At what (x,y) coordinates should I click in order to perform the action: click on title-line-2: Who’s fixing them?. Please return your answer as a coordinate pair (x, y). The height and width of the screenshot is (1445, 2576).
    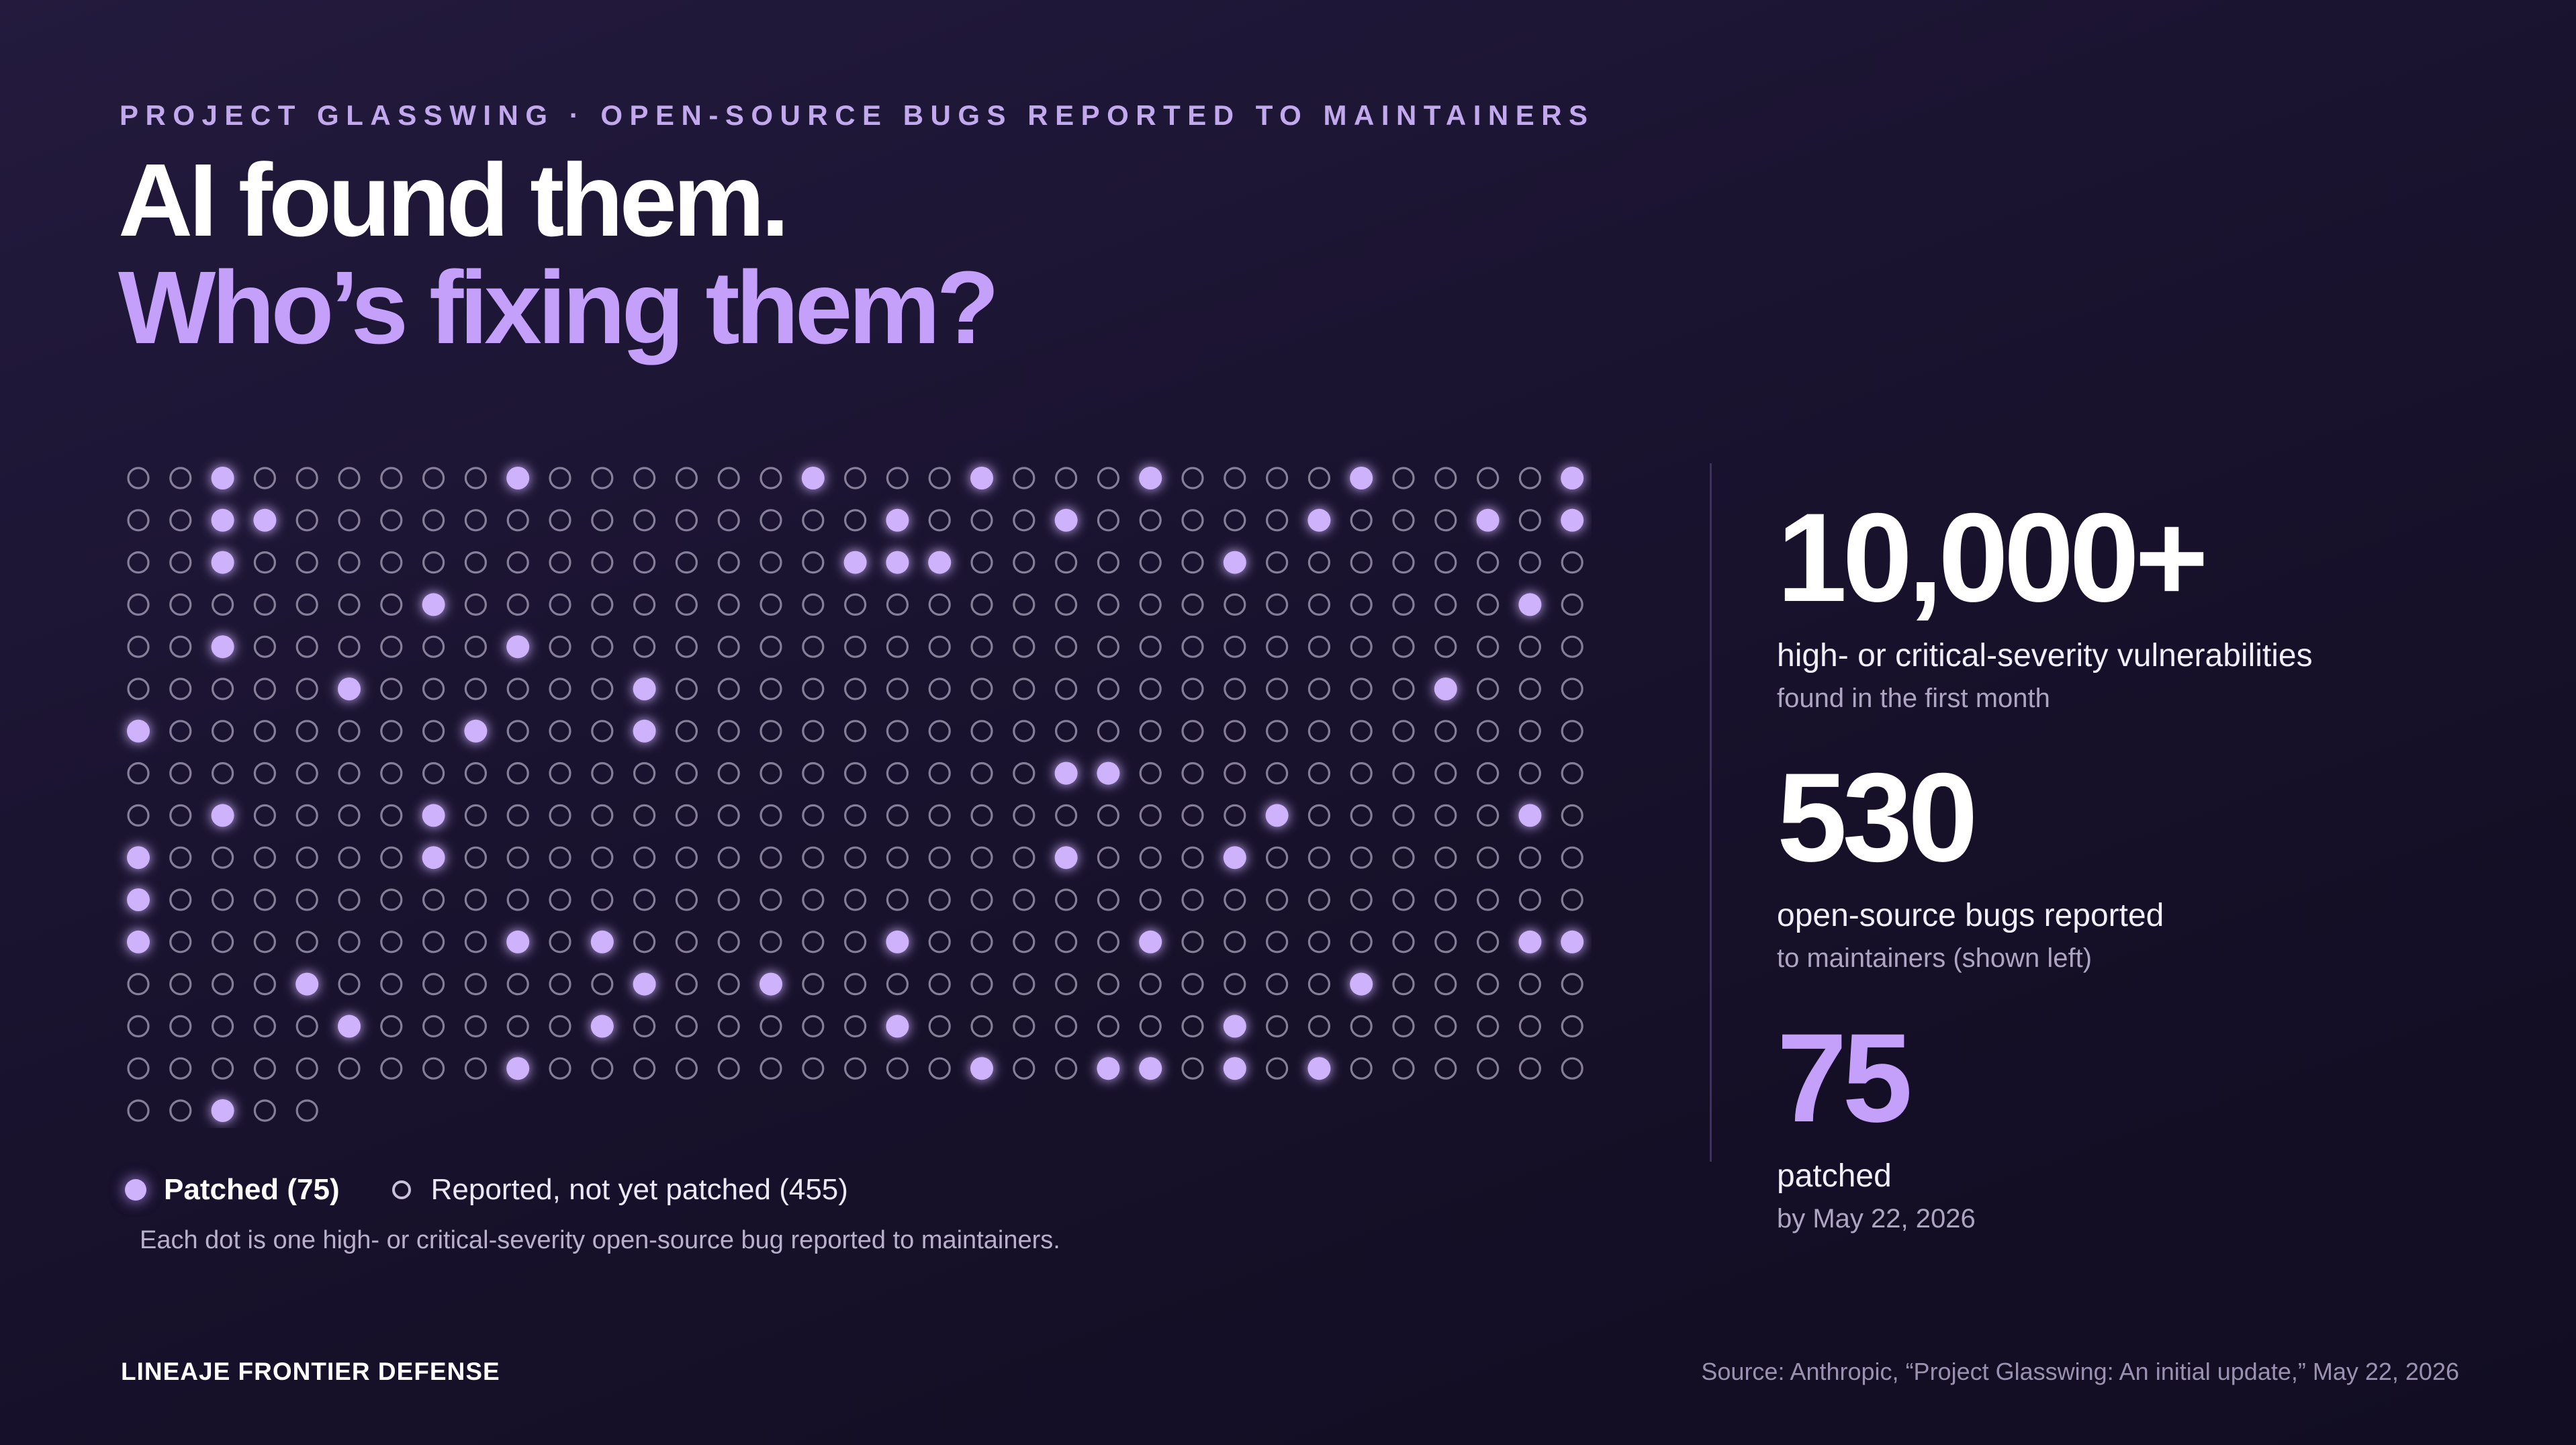
    Looking at the image, I should click on (558, 307).